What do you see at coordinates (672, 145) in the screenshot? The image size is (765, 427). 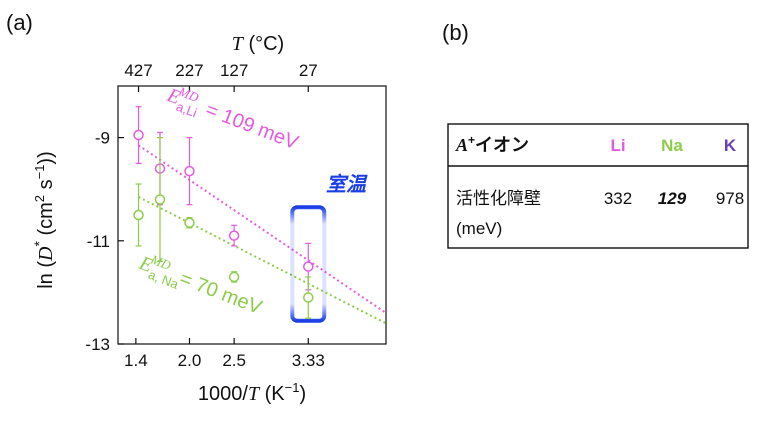 I see `table-header-na: Na` at bounding box center [672, 145].